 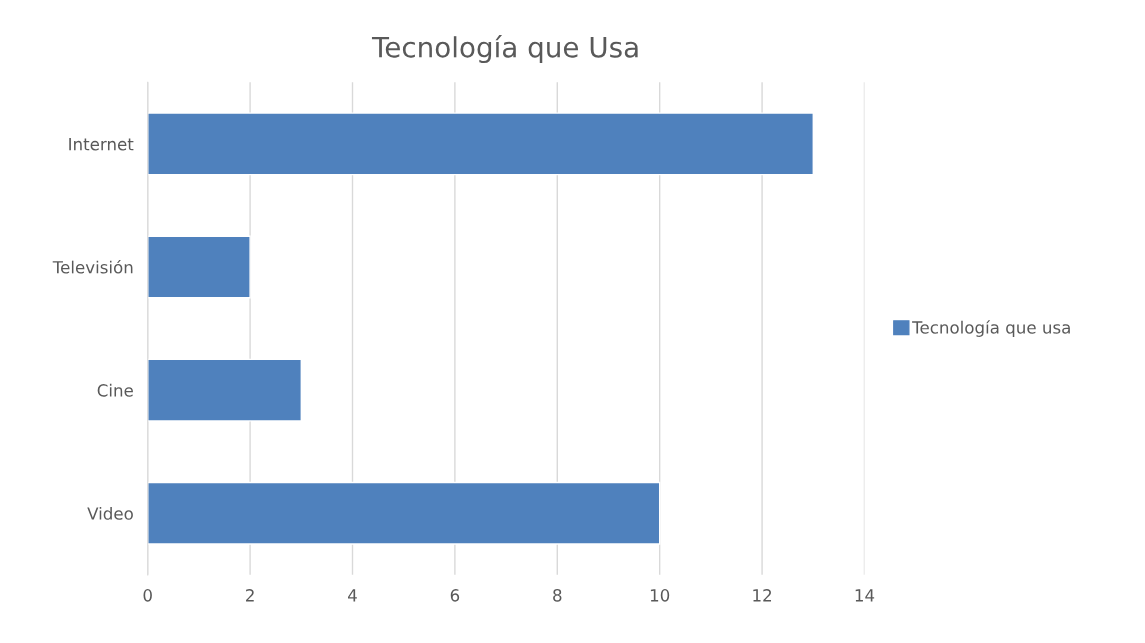 What do you see at coordinates (762, 595) in the screenshot?
I see `x-tick-label: 12` at bounding box center [762, 595].